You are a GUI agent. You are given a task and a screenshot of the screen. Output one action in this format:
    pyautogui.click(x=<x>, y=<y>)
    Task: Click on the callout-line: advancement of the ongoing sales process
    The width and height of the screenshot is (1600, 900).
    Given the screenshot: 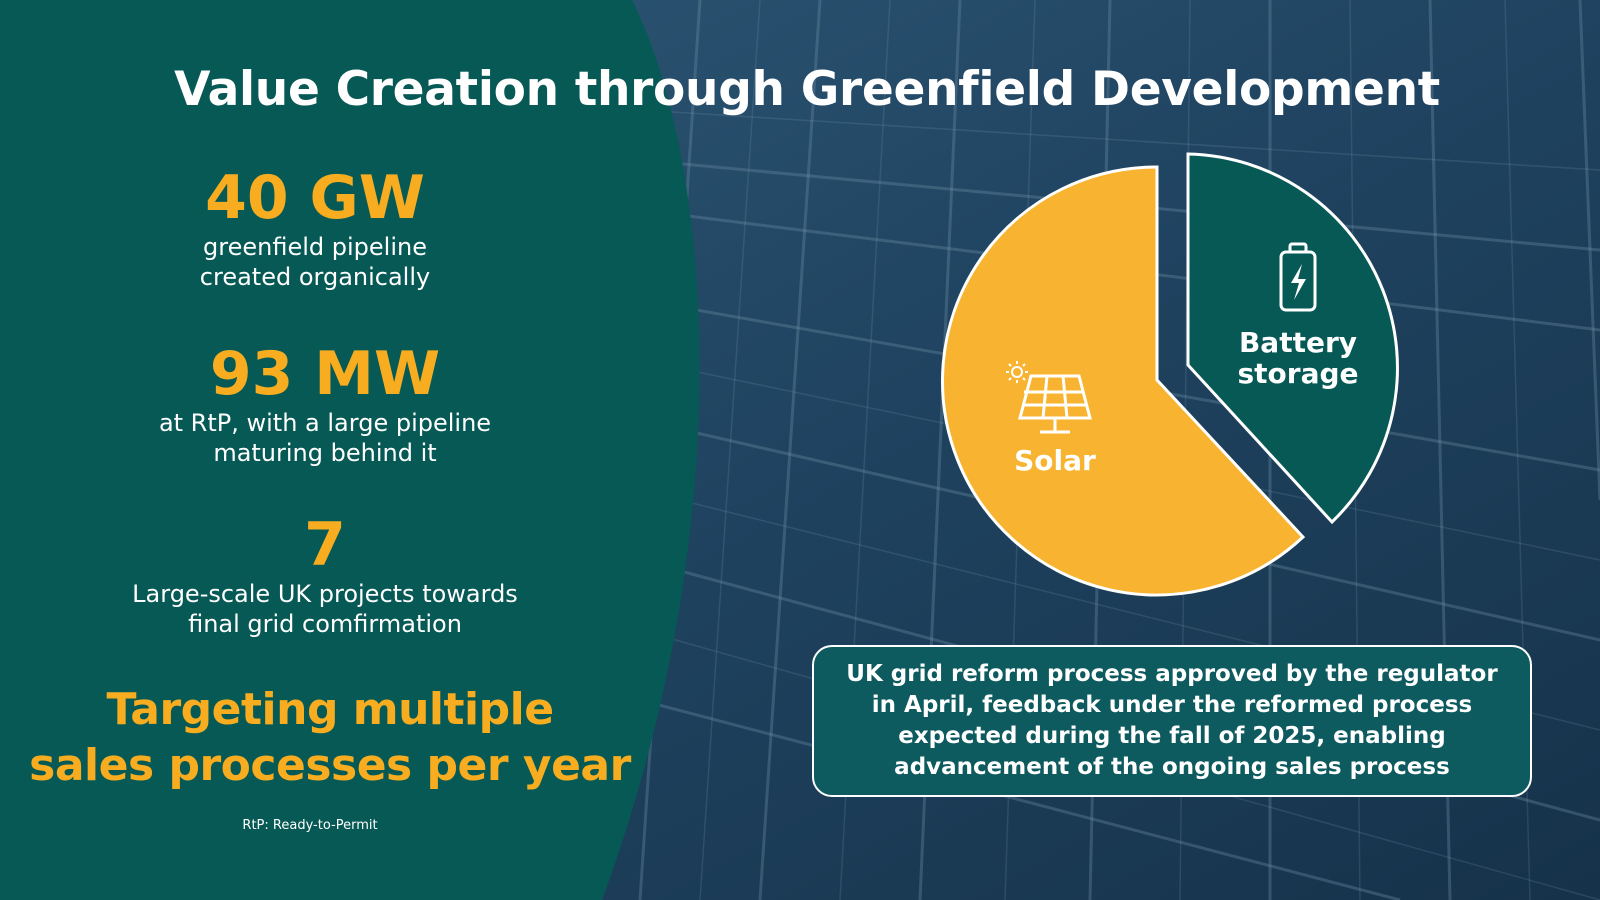 What is the action you would take?
    pyautogui.click(x=1172, y=767)
    